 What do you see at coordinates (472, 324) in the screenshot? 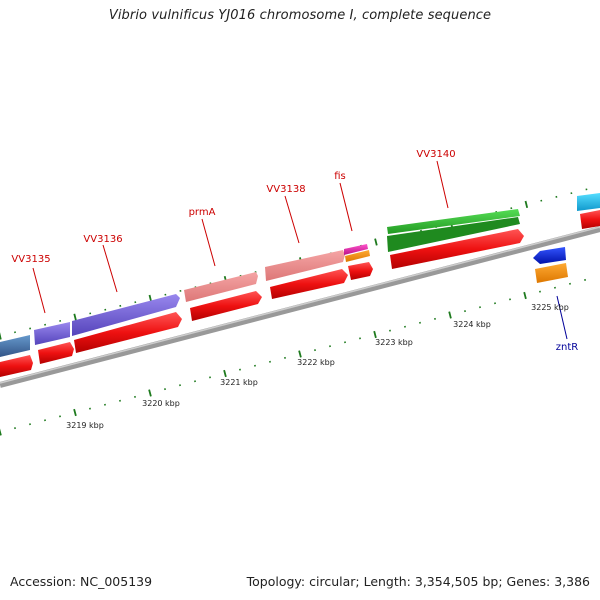
I see `scale-label-3224: 3224 kbp` at bounding box center [472, 324].